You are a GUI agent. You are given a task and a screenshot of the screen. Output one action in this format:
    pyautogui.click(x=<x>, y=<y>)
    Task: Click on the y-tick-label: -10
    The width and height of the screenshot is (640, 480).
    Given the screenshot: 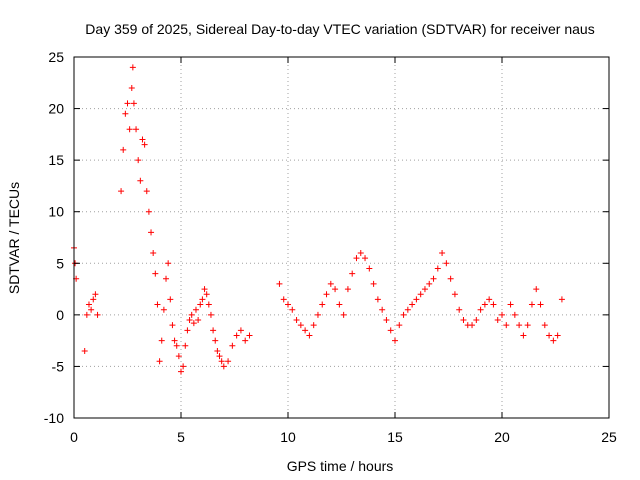 What is the action you would take?
    pyautogui.click(x=54, y=418)
    